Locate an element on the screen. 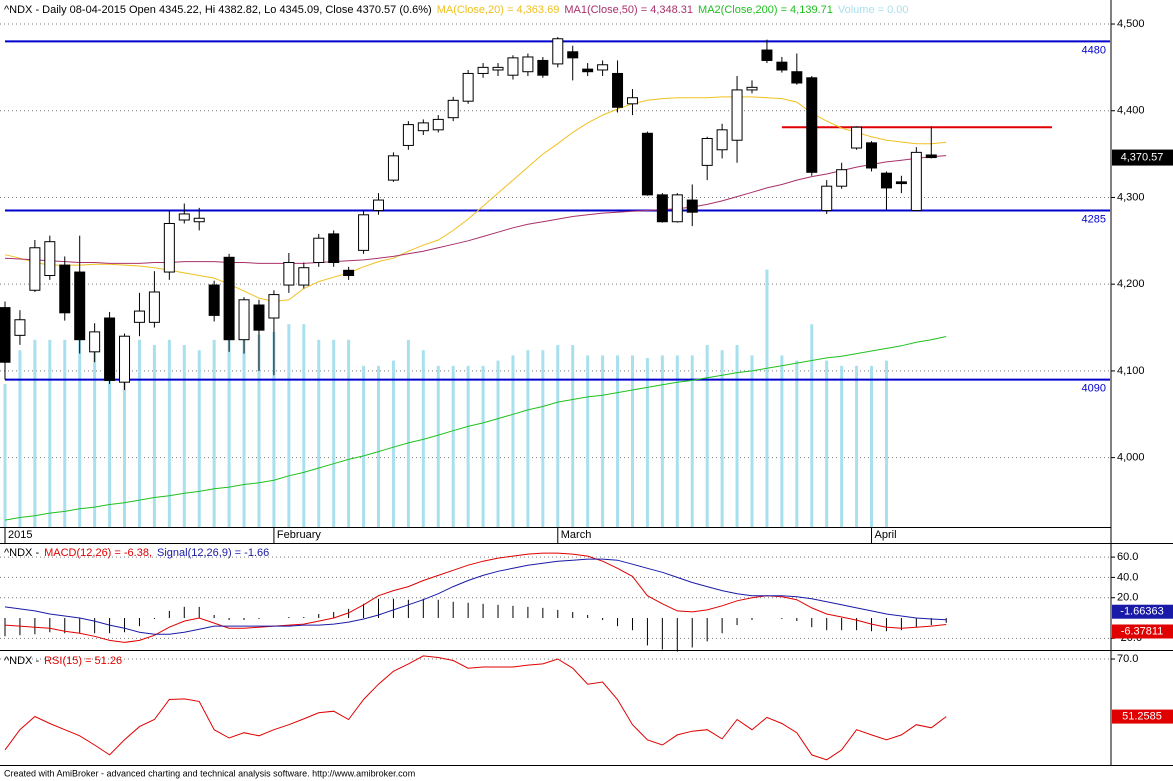 The height and width of the screenshot is (781, 1173). y-tick-label: 4,200 is located at coordinates (1131, 284).